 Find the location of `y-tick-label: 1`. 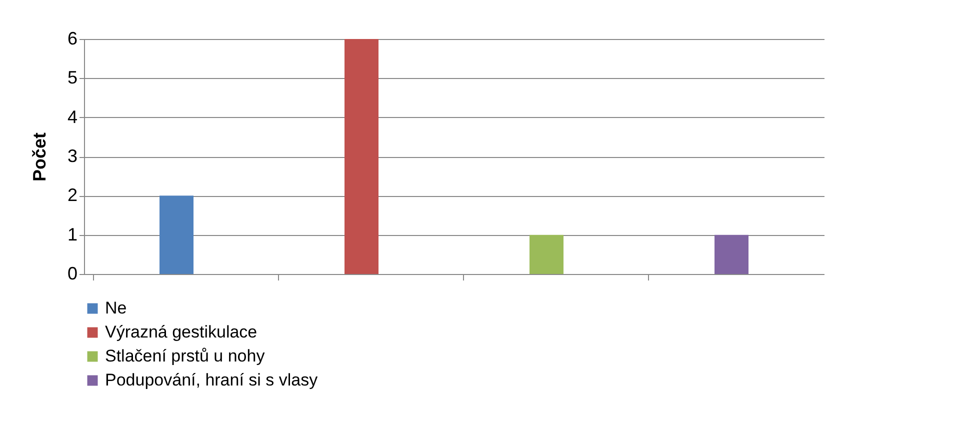

y-tick-label: 1 is located at coordinates (72, 234).